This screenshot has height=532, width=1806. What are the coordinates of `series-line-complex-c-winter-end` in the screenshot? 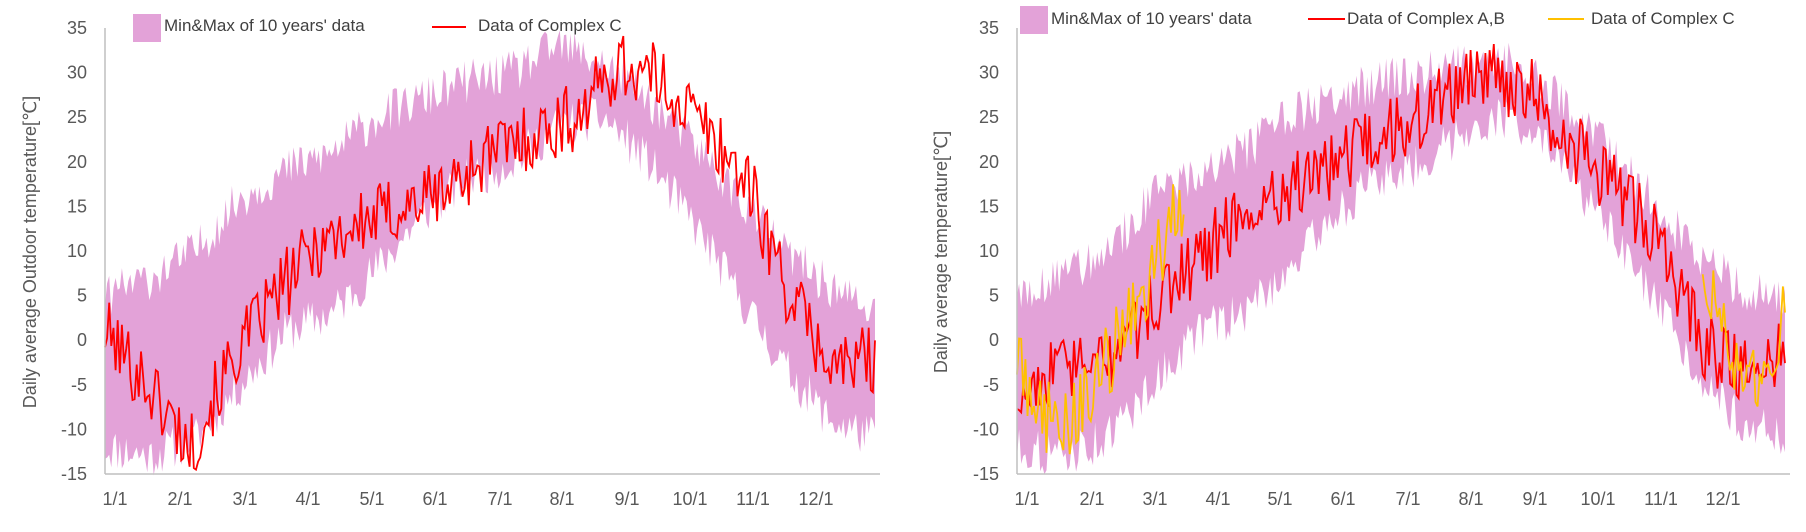 It's located at (1743, 338).